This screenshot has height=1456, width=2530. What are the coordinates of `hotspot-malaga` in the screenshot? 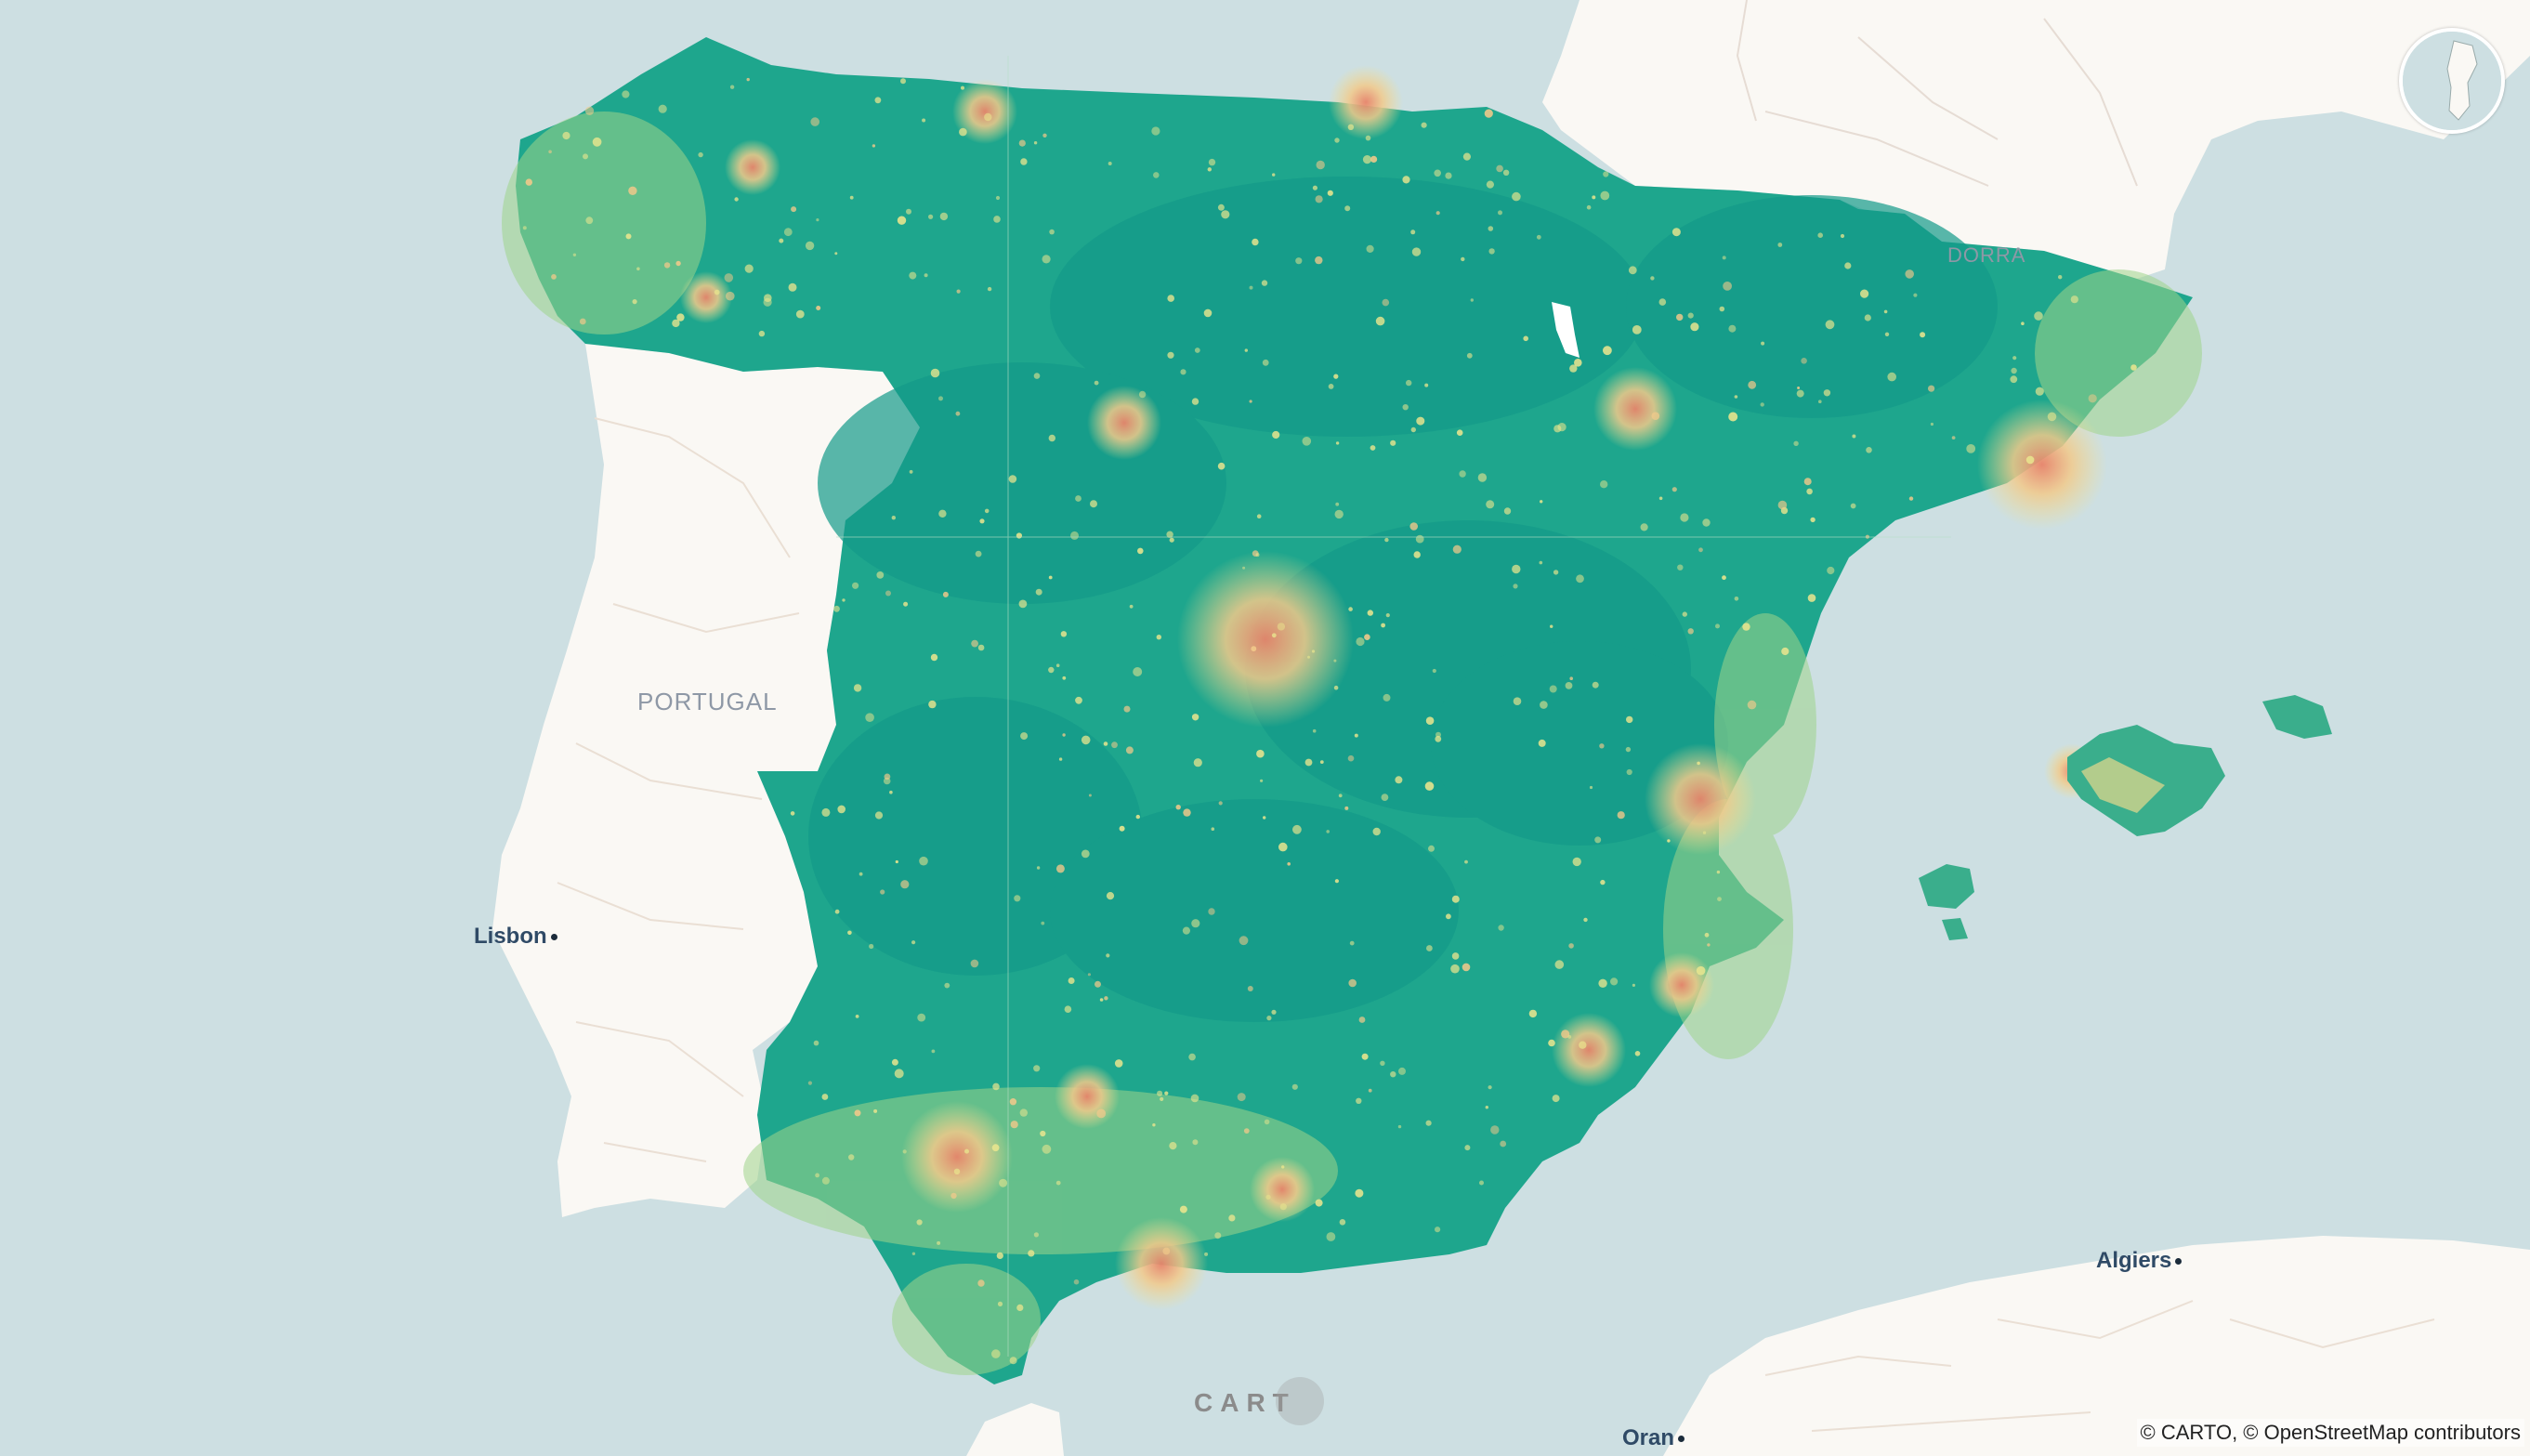 It's located at (1161, 1263).